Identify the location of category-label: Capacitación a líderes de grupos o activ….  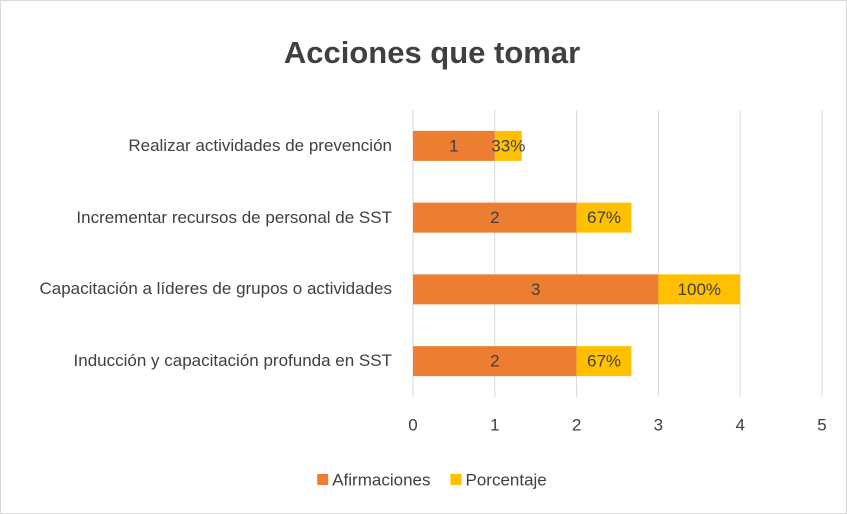
(216, 289).